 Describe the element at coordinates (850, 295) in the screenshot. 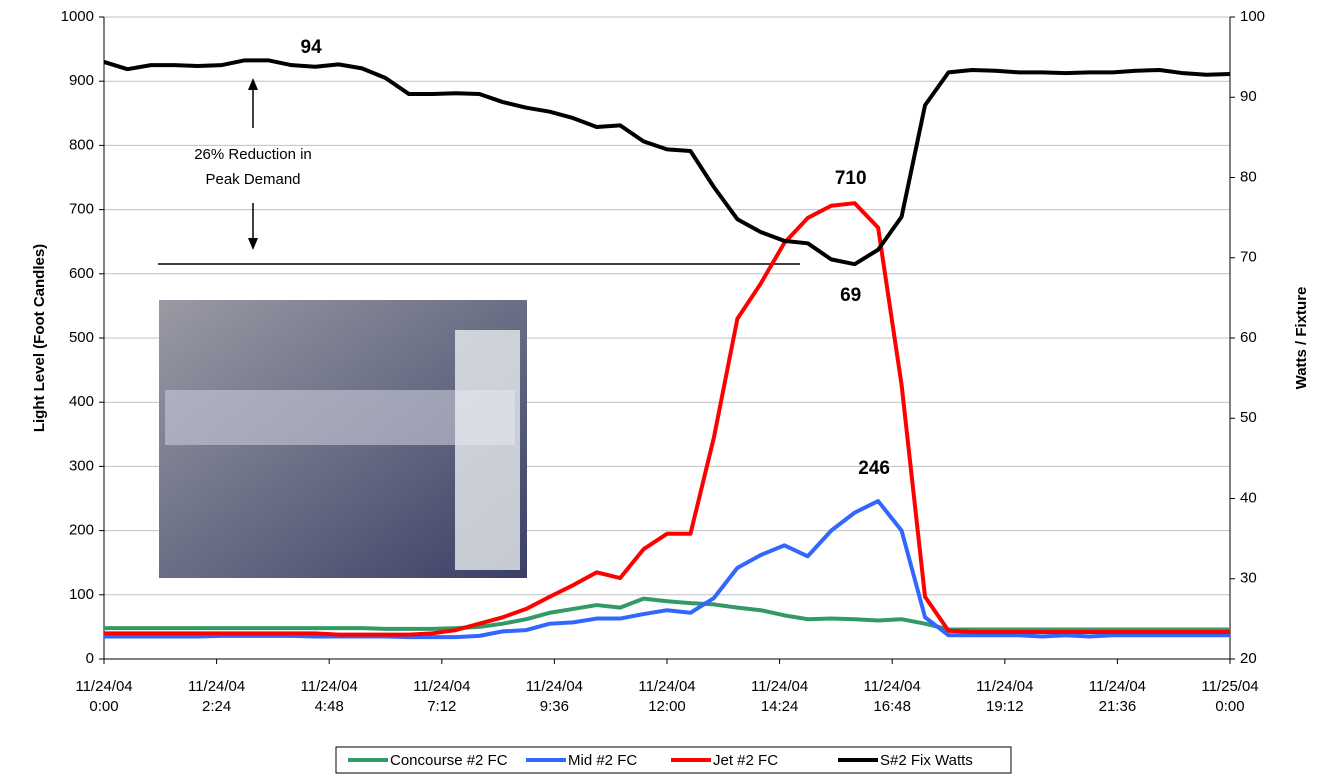

I see `data-label: 69` at that location.